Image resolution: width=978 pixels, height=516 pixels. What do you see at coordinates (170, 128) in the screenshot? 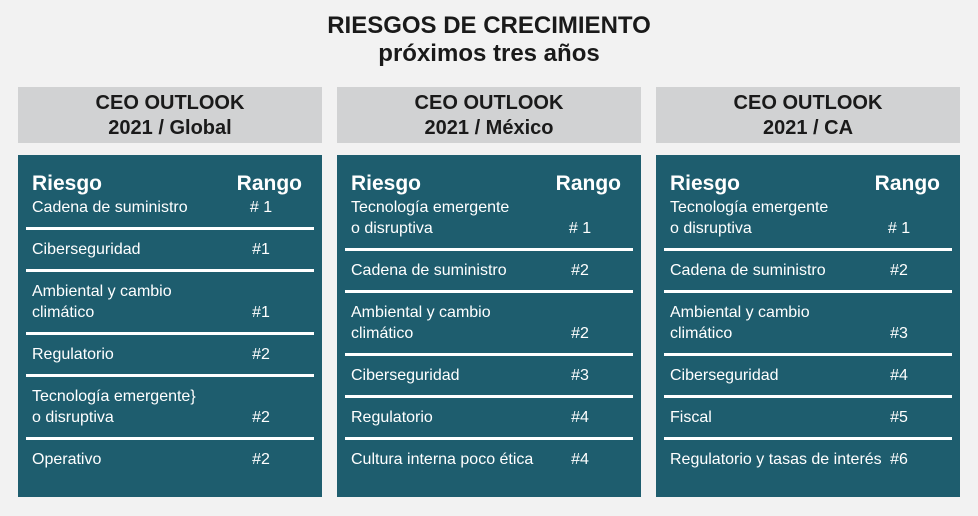
I see `heading-line: 2021 / Global` at bounding box center [170, 128].